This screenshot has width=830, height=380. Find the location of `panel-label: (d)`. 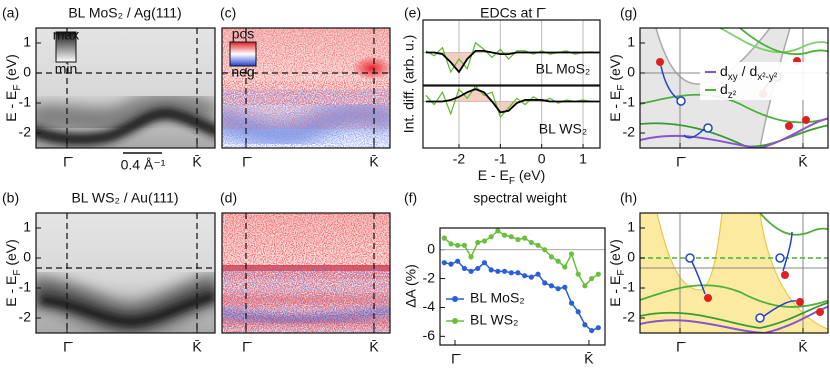

panel-label: (d) is located at coordinates (228, 198).